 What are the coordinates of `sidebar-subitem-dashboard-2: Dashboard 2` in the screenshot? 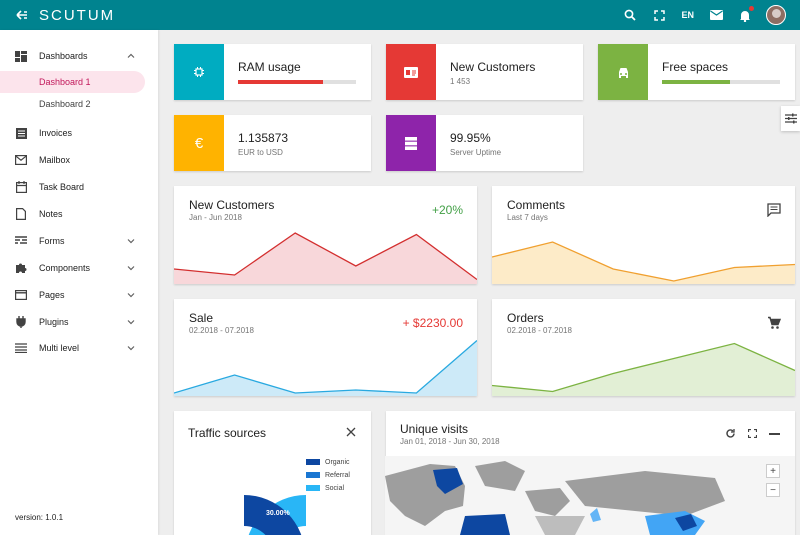 It's located at (65, 104).